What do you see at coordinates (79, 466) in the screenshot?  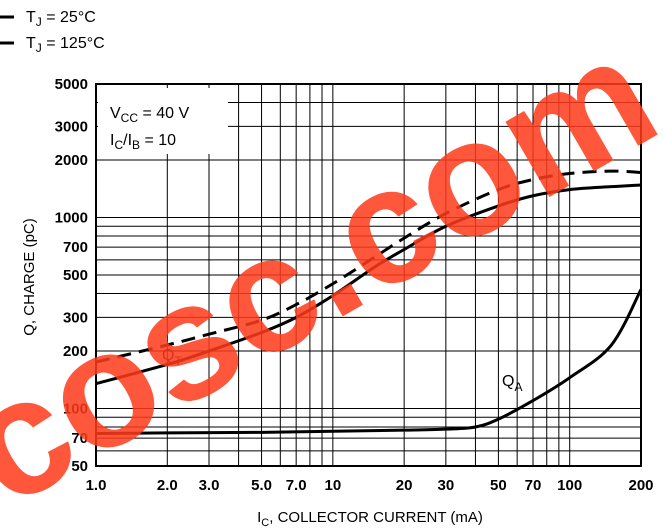 I see `y-tick-label: 50` at bounding box center [79, 466].